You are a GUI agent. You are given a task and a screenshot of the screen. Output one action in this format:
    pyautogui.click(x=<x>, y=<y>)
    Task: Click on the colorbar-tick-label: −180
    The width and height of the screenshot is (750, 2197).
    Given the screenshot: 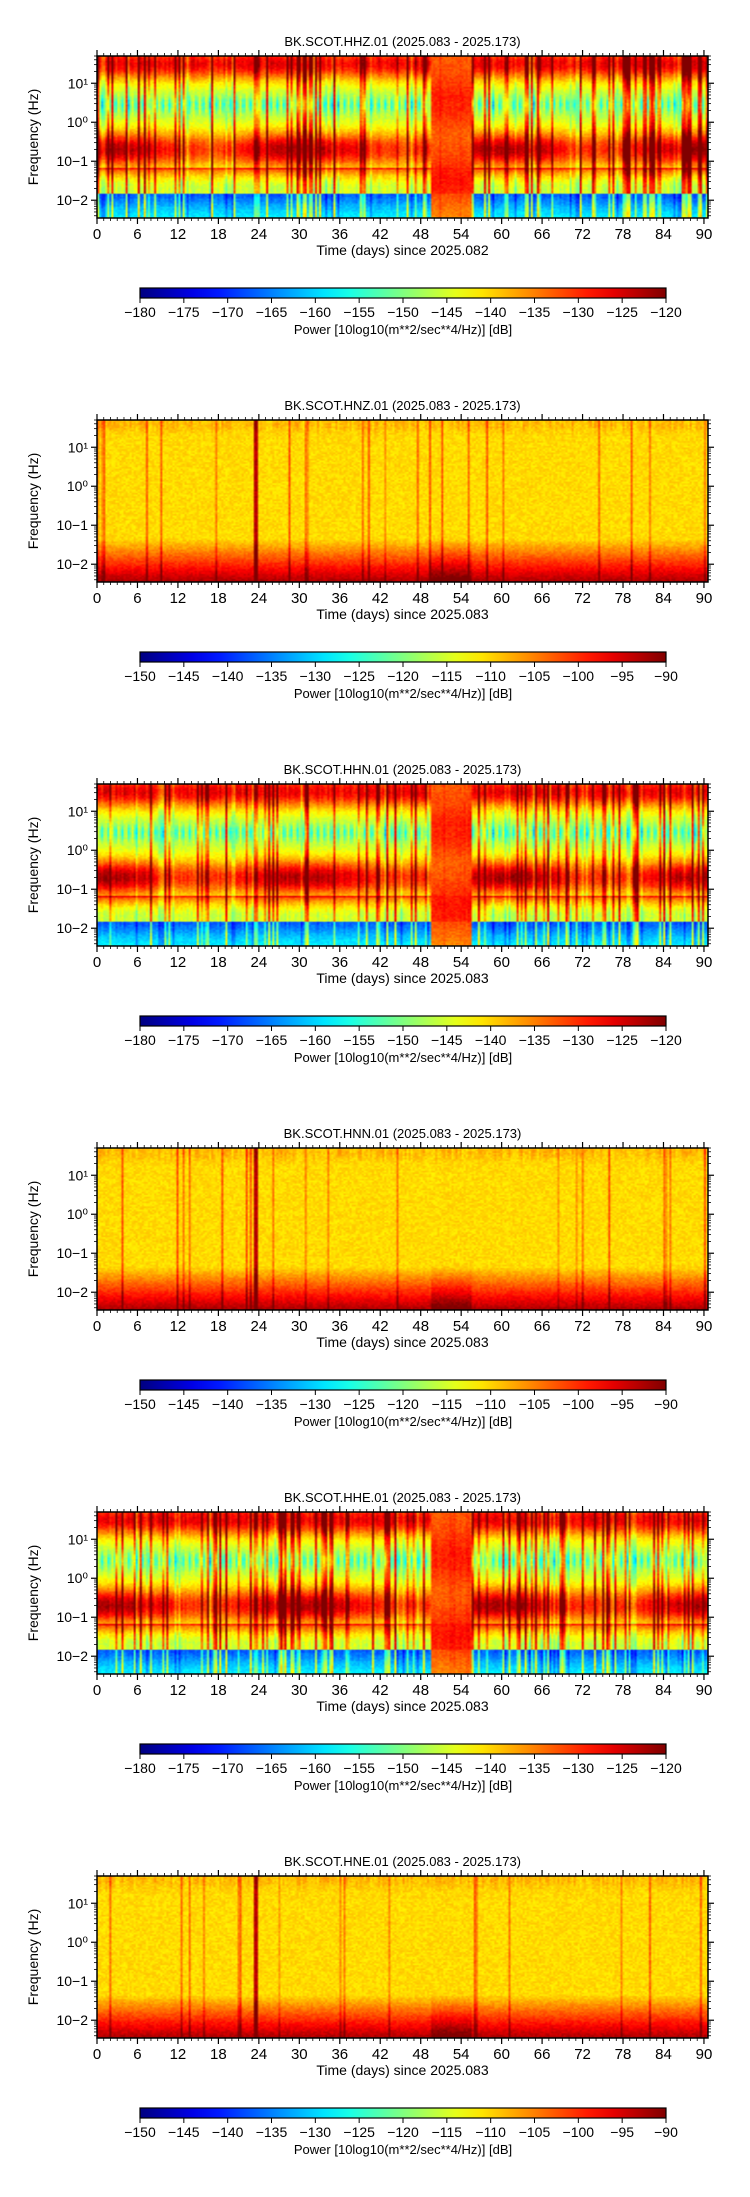 What is the action you would take?
    pyautogui.click(x=140, y=1040)
    